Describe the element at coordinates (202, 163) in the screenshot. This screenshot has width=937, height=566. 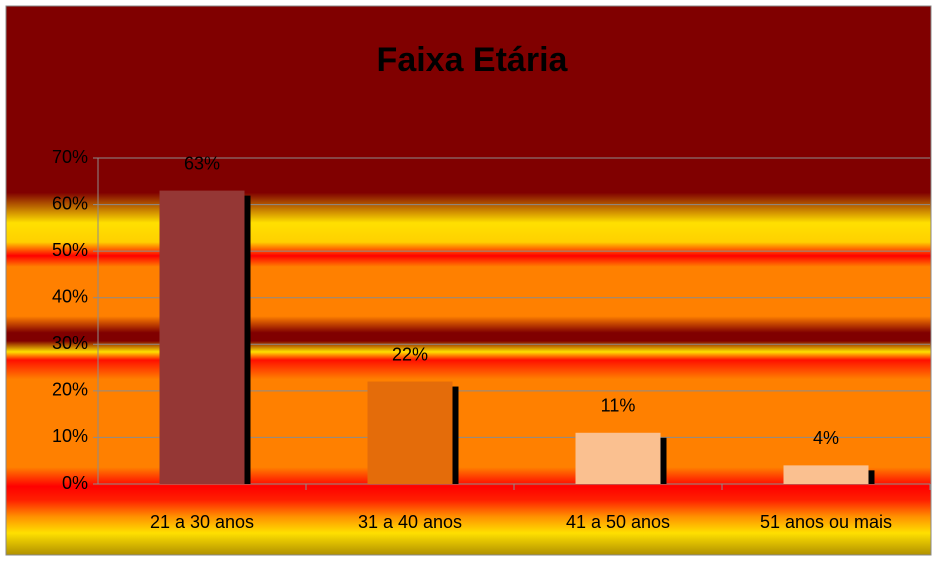
I see `data-label: 63%` at that location.